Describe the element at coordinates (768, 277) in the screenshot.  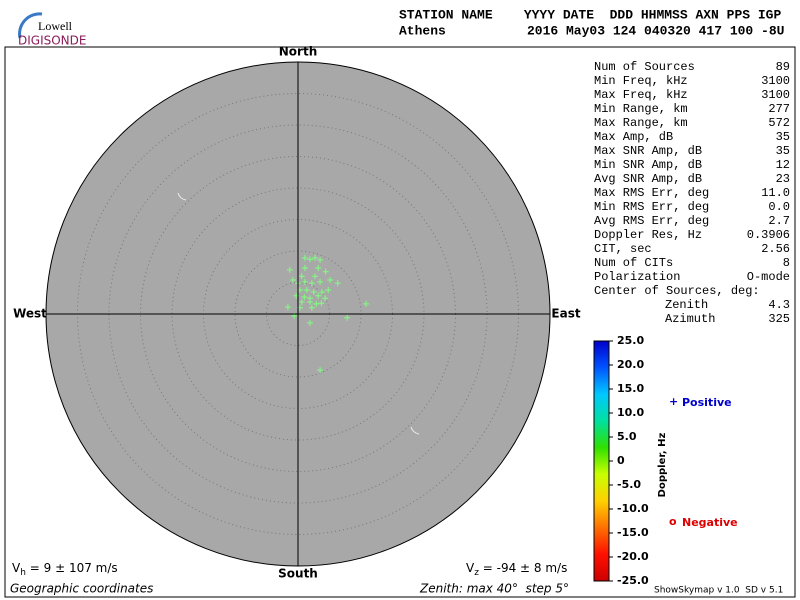
I see `stat-value: O-mode` at that location.